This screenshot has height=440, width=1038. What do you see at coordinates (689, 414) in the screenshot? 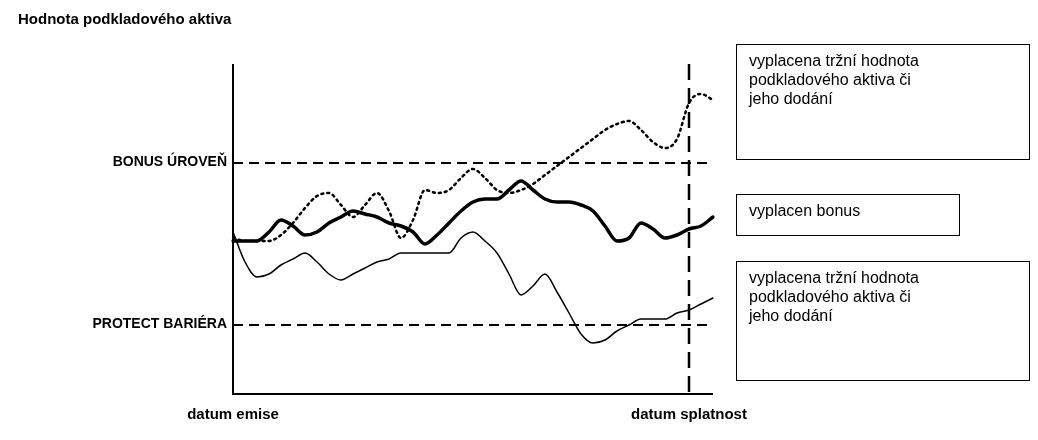
I see `x-tick-label: datum splatnost` at bounding box center [689, 414].